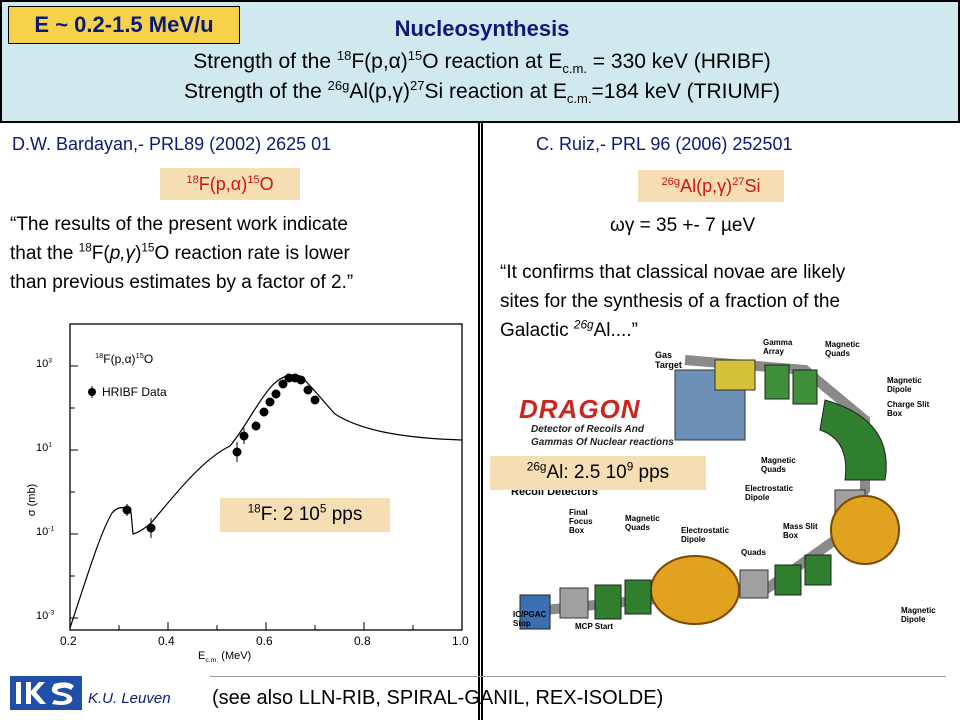 This screenshot has width=960, height=720. Describe the element at coordinates (581, 521) in the screenshot. I see `label-final-focus-box: Final Focus Box` at that location.